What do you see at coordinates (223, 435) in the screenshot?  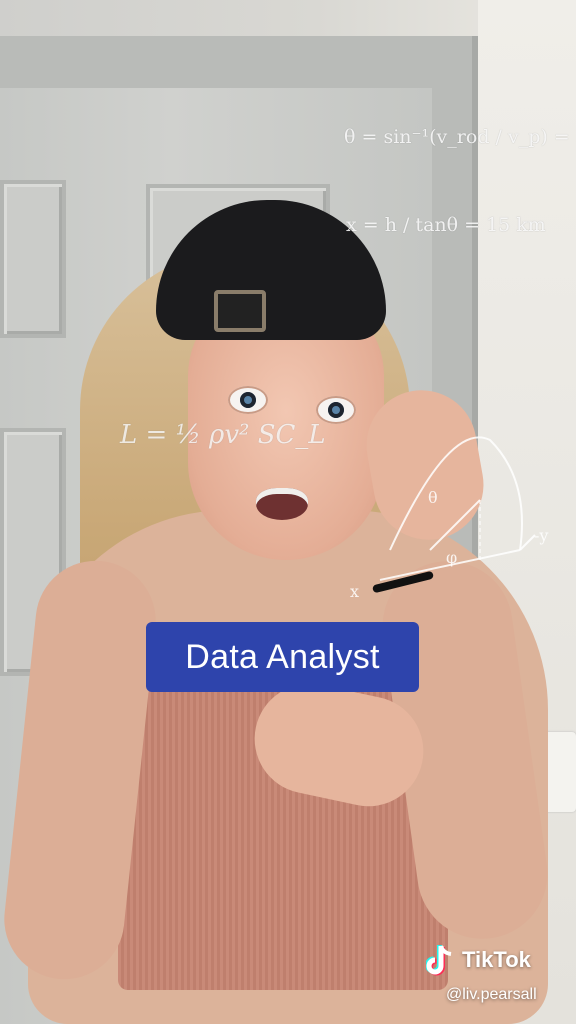 I see `math-equation-lift: L = ½ ρv² SC_L` at bounding box center [223, 435].